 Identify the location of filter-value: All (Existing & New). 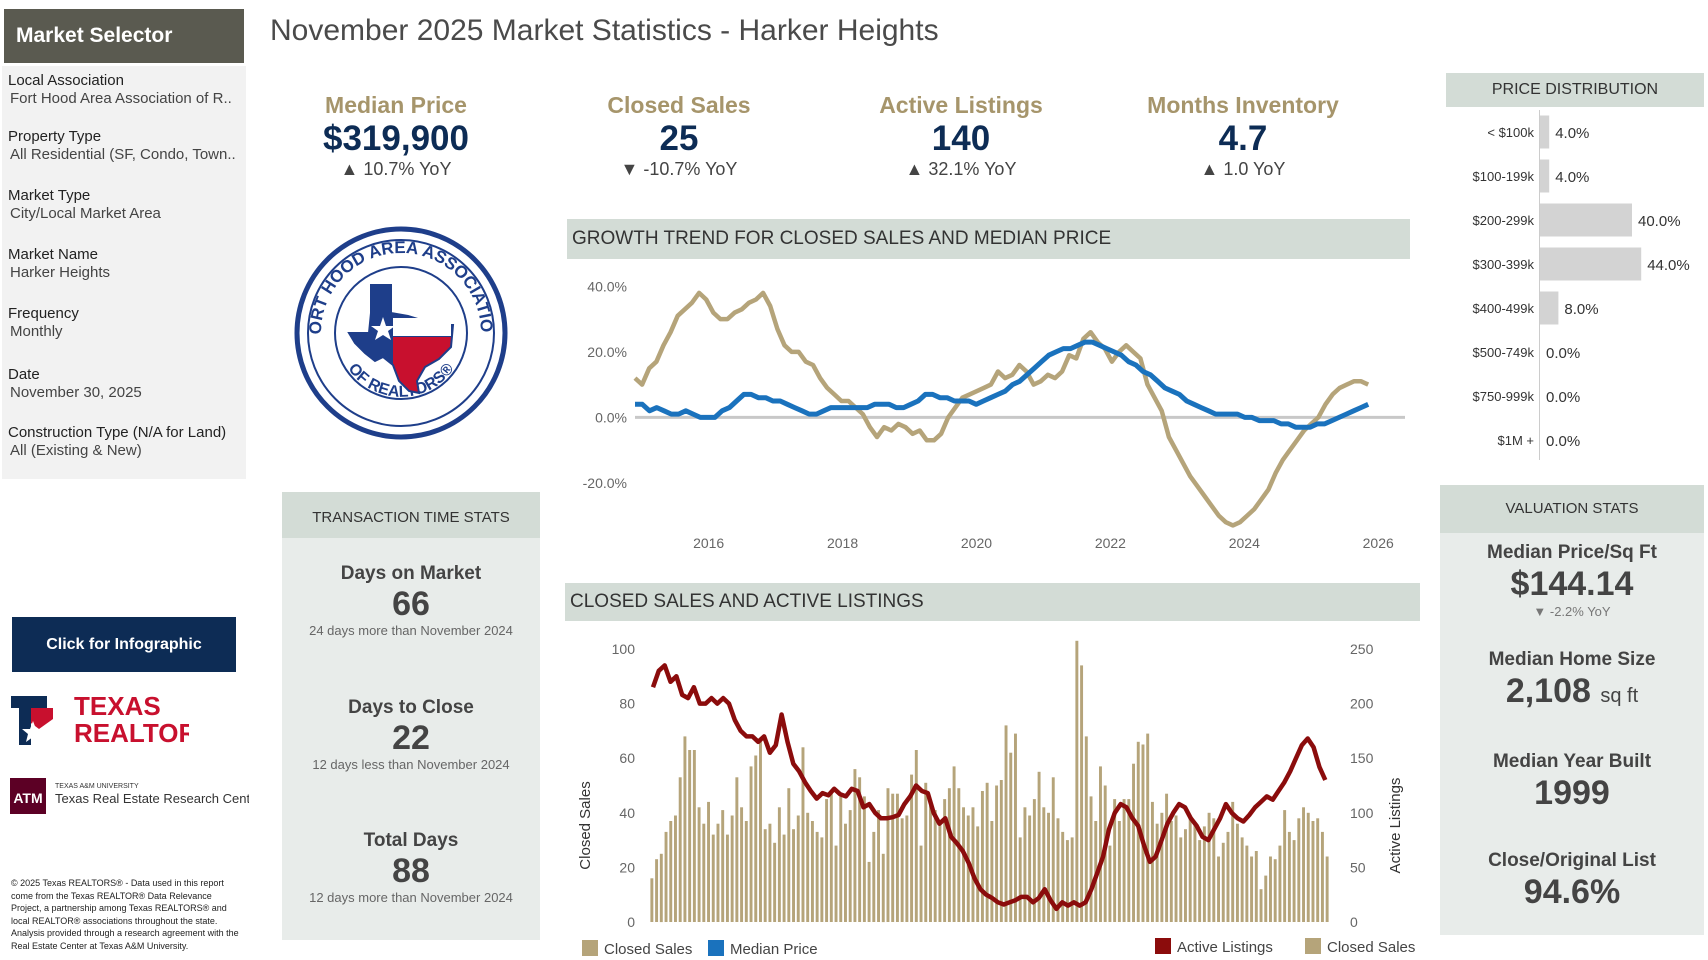
(76, 450).